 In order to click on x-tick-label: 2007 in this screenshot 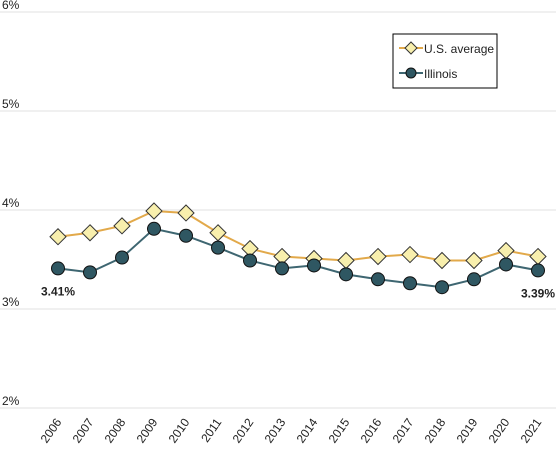, I will do `click(83, 430)`.